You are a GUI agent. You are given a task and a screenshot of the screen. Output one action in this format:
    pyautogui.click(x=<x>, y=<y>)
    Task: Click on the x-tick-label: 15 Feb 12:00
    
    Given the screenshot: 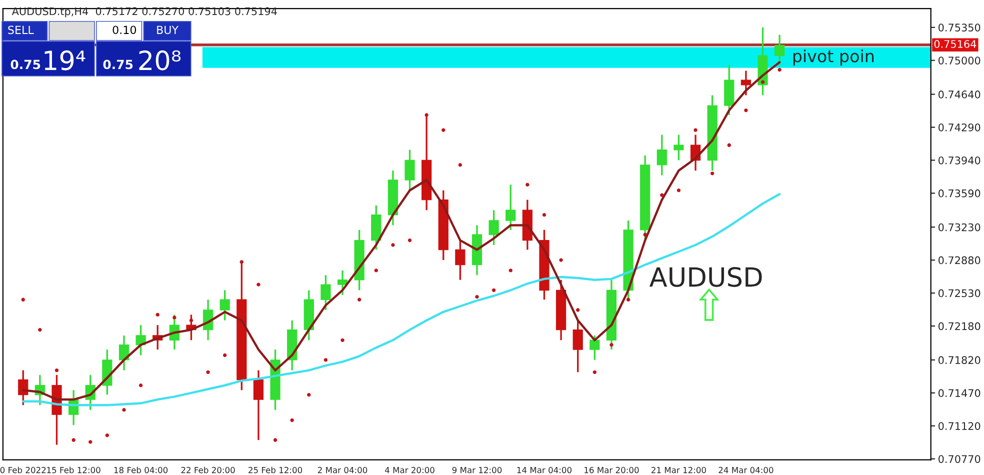 What is the action you would take?
    pyautogui.click(x=73, y=470)
    